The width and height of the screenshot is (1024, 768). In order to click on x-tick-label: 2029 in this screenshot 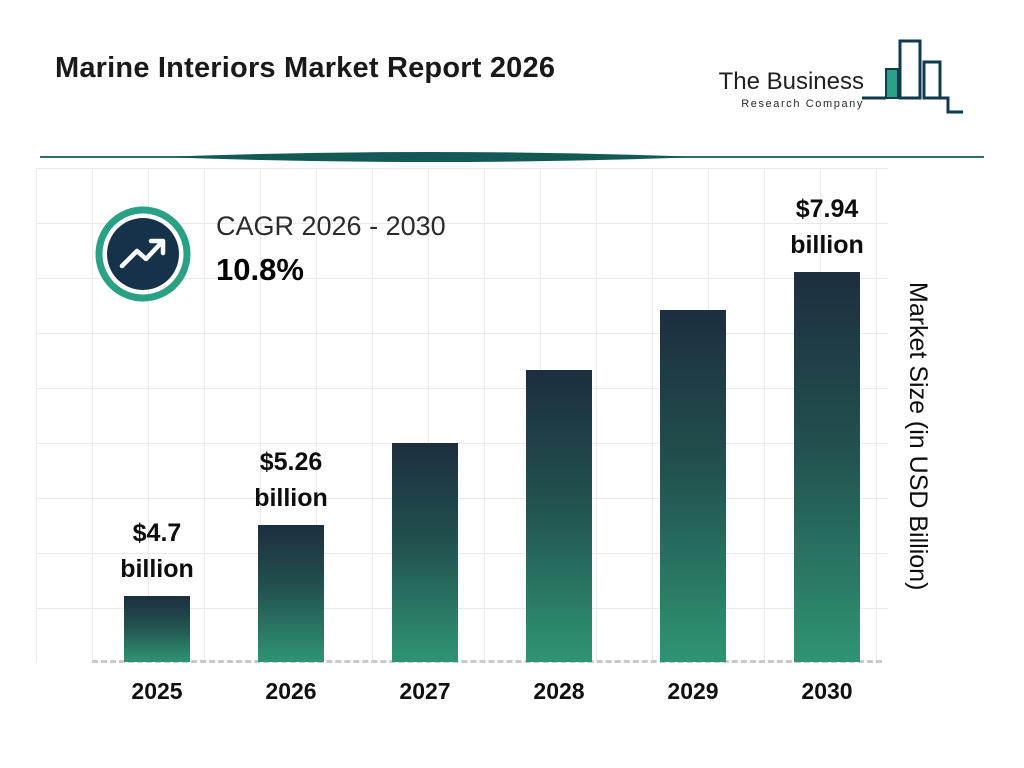, I will do `click(693, 691)`.